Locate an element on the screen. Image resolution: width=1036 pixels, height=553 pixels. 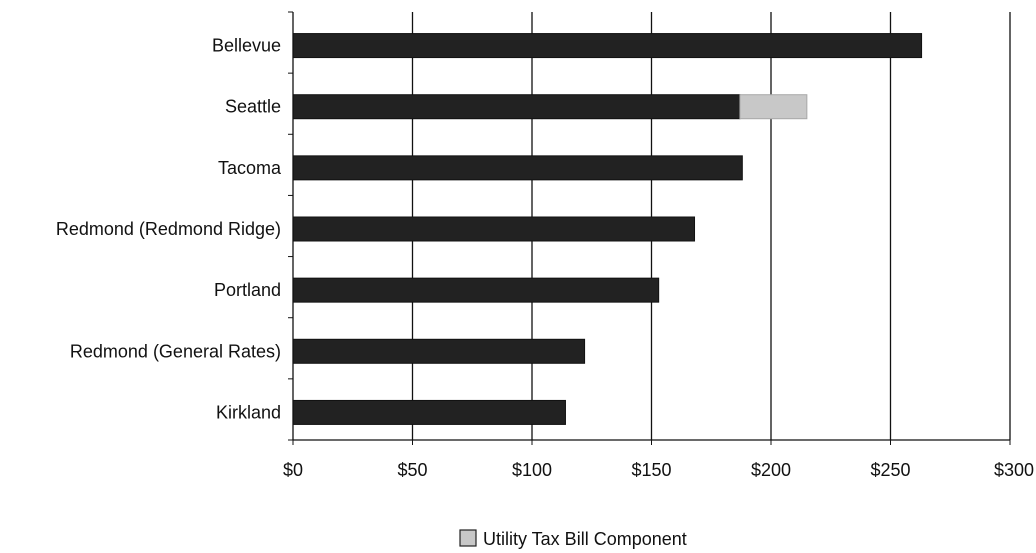
legend: Utility Tax Bill Component is located at coordinates (573, 539).